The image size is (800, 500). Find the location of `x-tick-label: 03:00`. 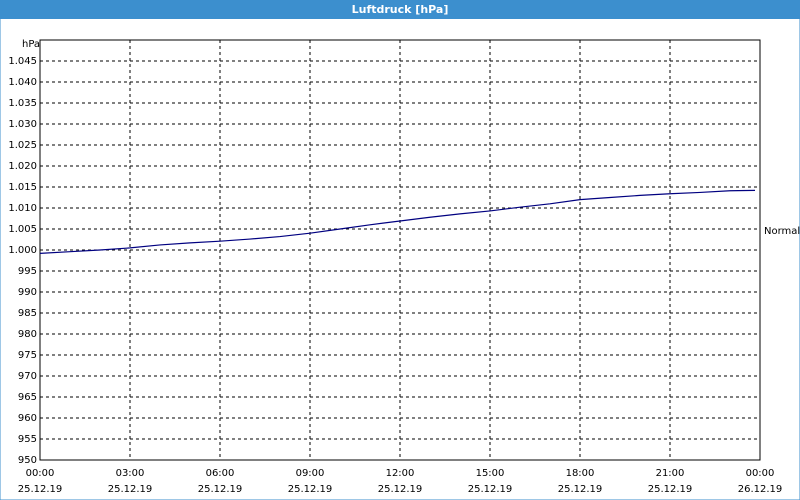

x-tick-label: 03:00 is located at coordinates (130, 473).